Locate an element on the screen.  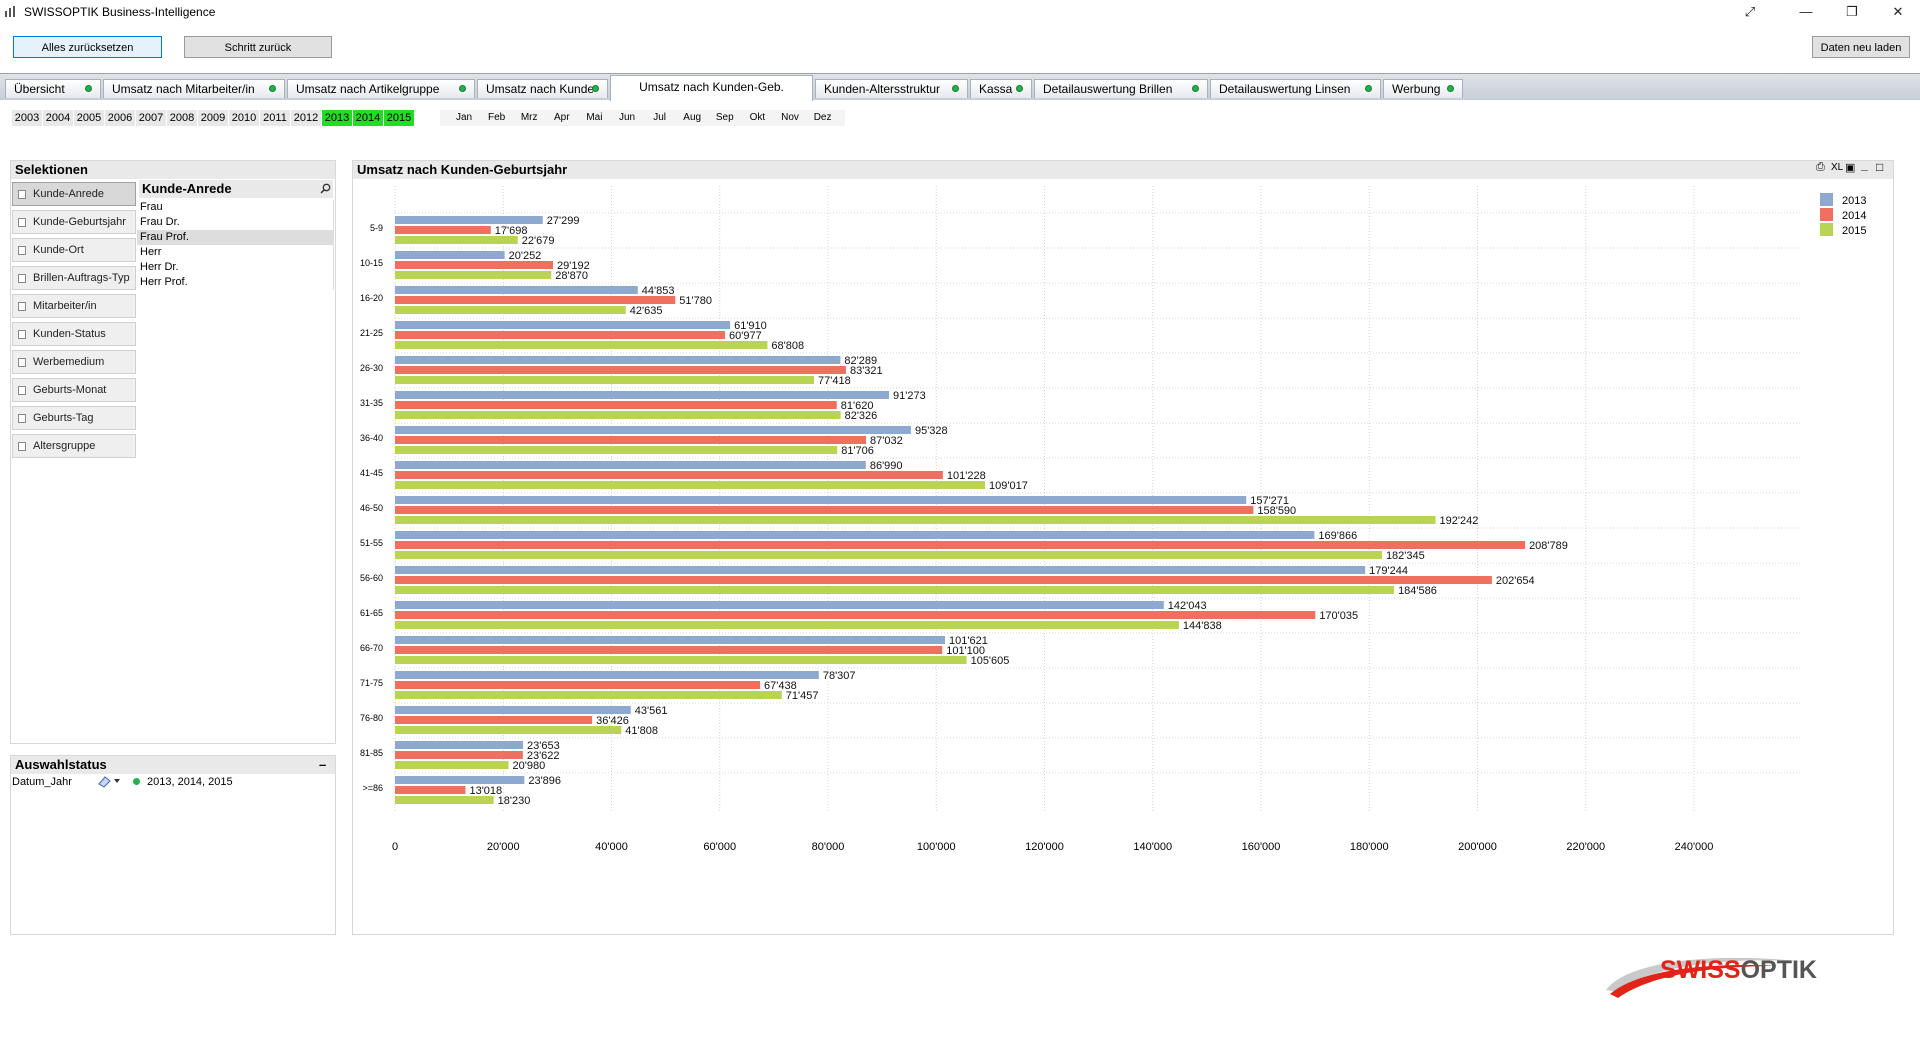
bar-value-label: 20'252 is located at coordinates (525, 256).